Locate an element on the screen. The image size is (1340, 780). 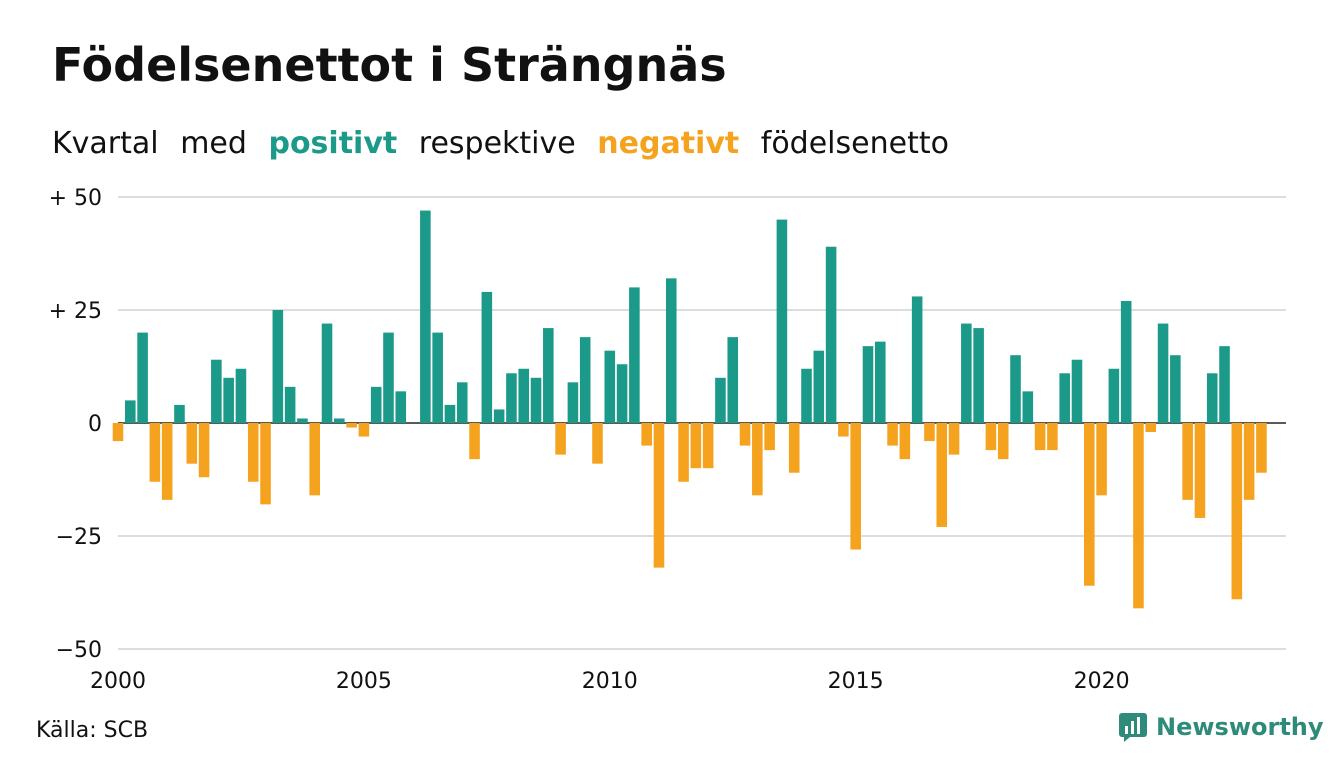
bar-2017Q2 is located at coordinates (966, 373).